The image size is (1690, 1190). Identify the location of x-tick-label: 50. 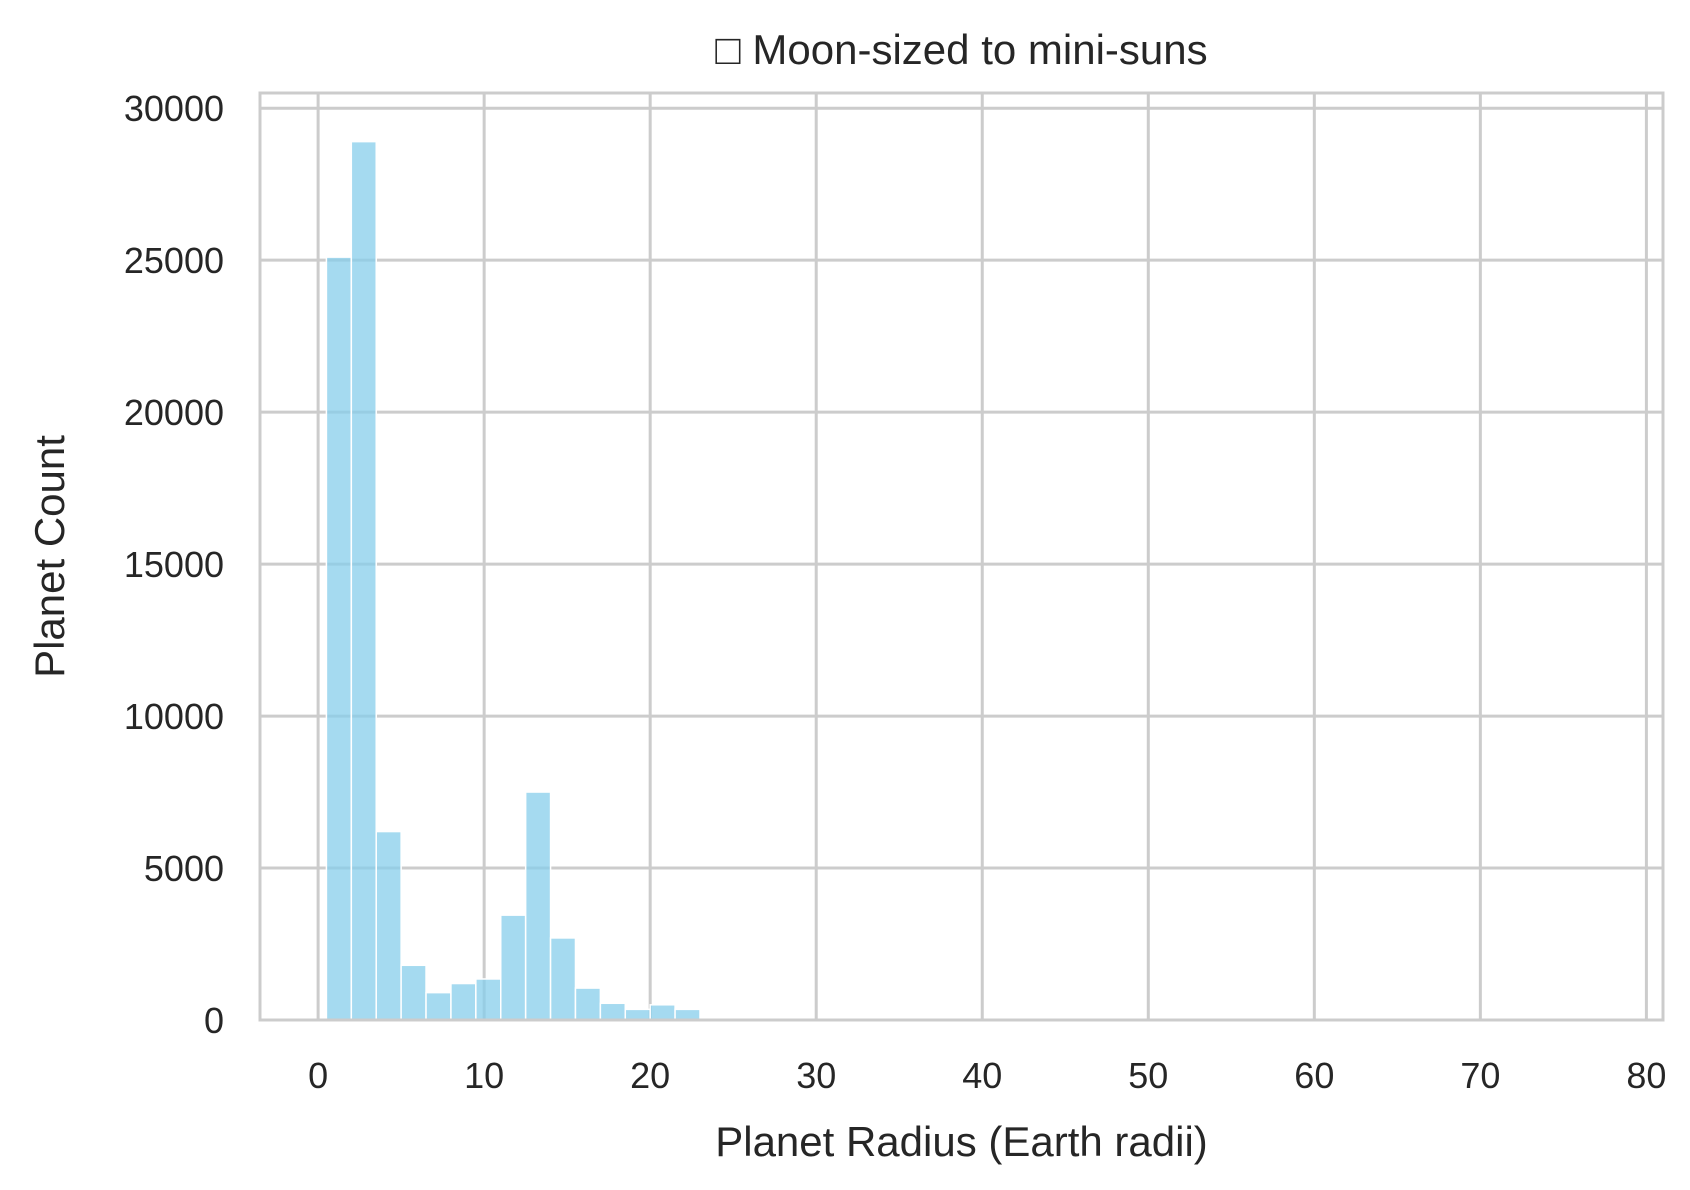
(1148, 1075).